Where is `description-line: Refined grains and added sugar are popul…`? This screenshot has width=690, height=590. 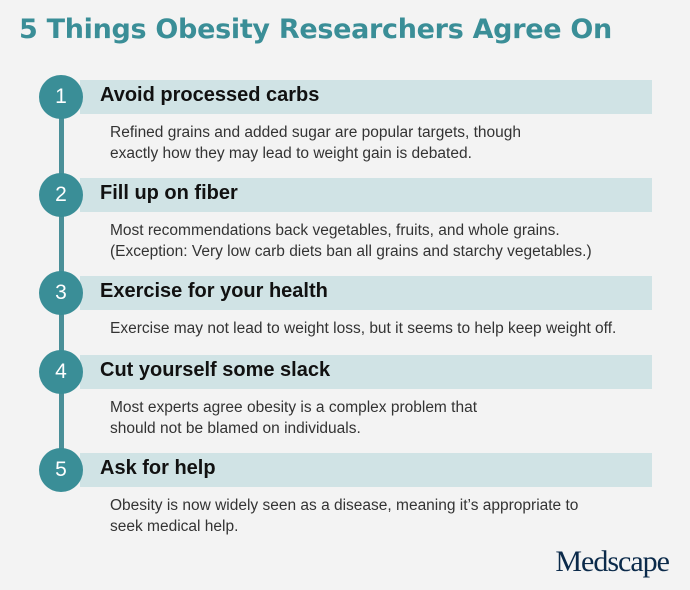 description-line: Refined grains and added sugar are popul… is located at coordinates (316, 132).